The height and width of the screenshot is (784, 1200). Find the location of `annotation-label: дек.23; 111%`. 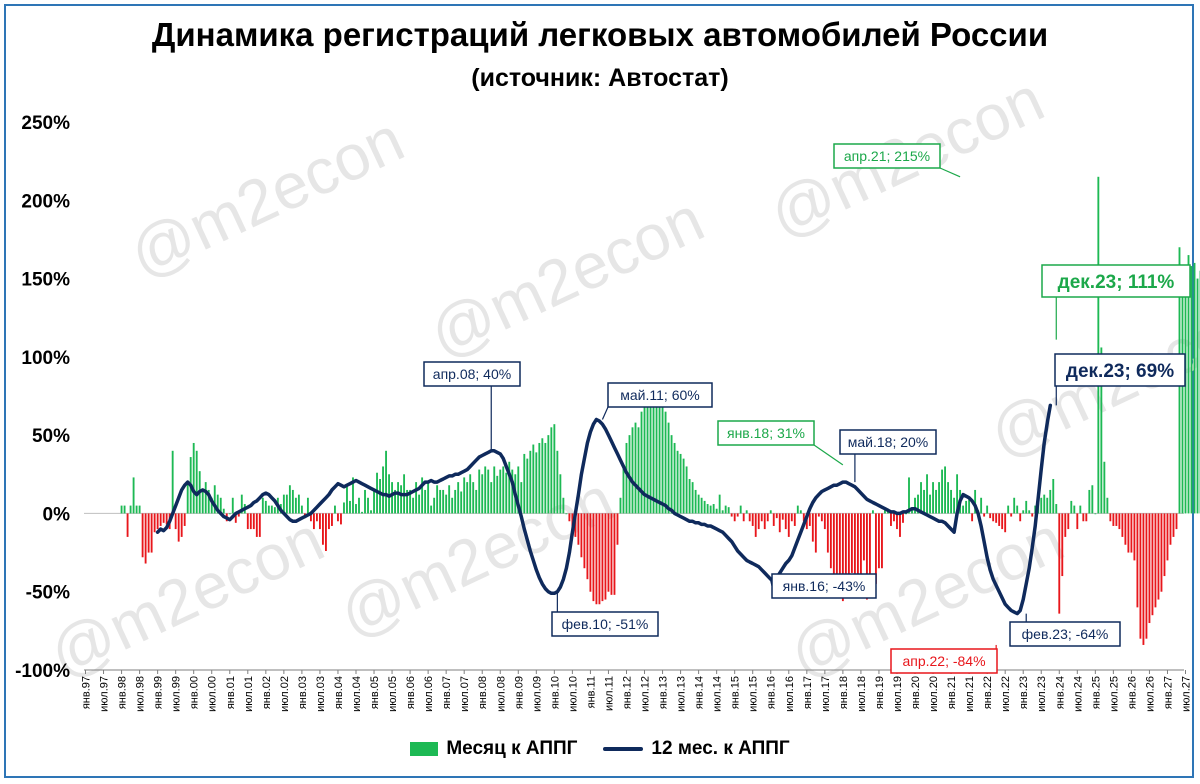

annotation-label: дек.23; 111% is located at coordinates (1116, 282).